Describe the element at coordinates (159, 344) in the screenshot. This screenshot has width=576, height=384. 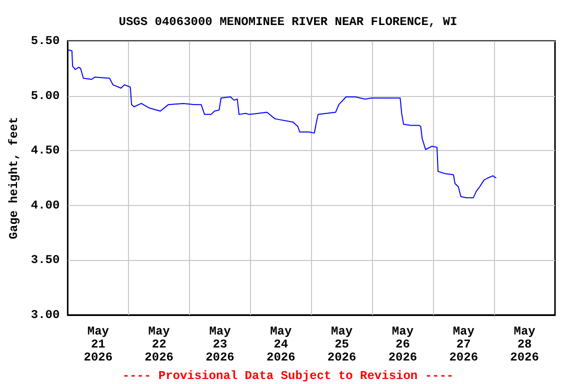
I see `x-tick-label: May 22 2026` at that location.